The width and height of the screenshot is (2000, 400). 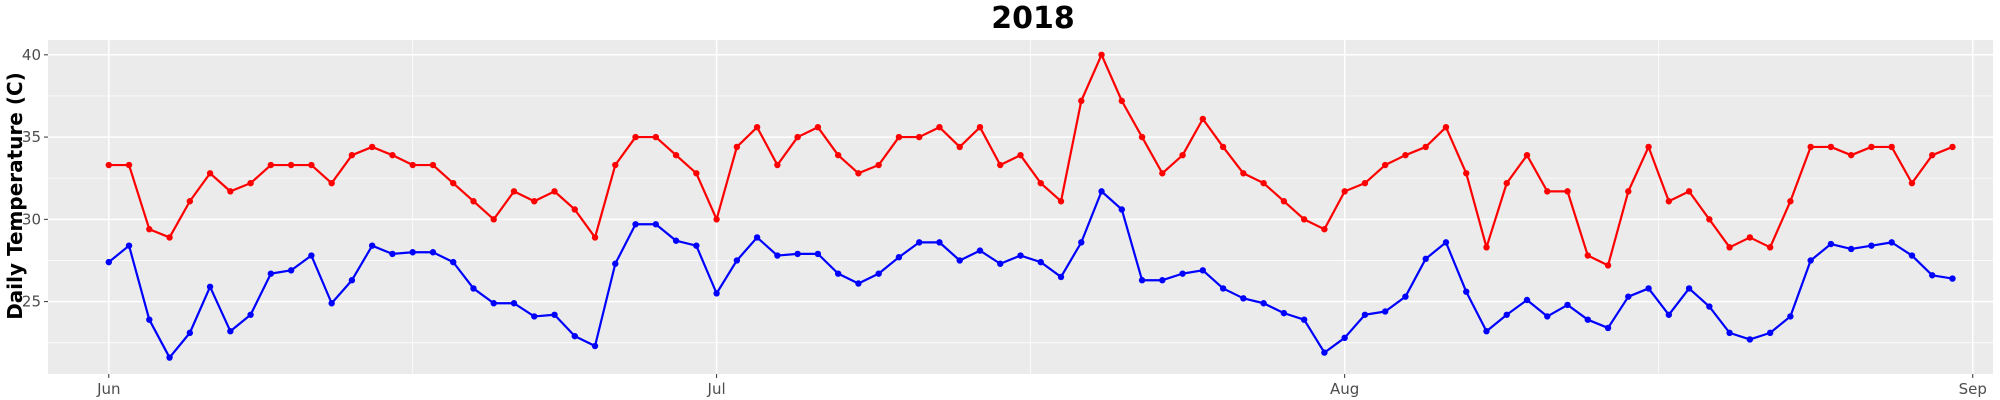 I want to click on x-tick-label: Aug, so click(x=1344, y=389).